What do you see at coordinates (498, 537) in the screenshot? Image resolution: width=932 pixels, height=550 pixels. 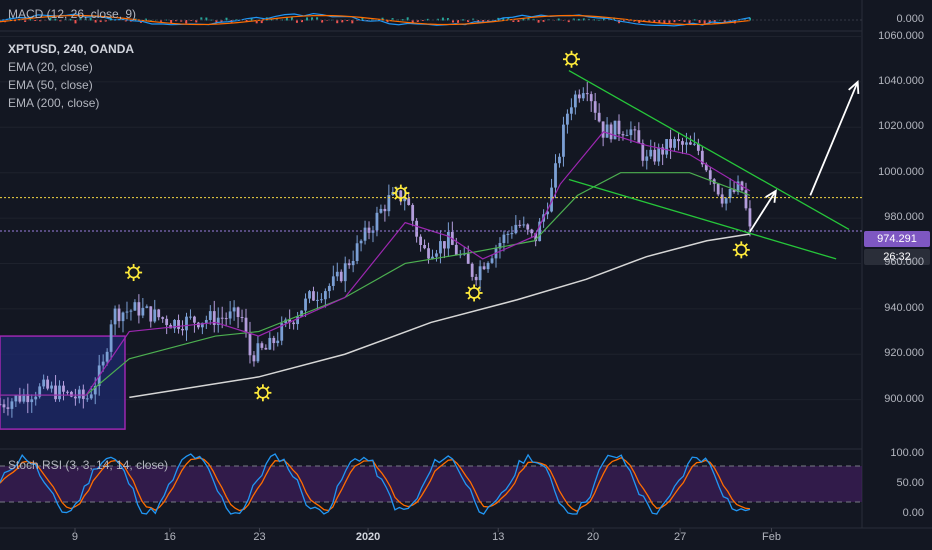 I see `time-tick-label: 13` at bounding box center [498, 537].